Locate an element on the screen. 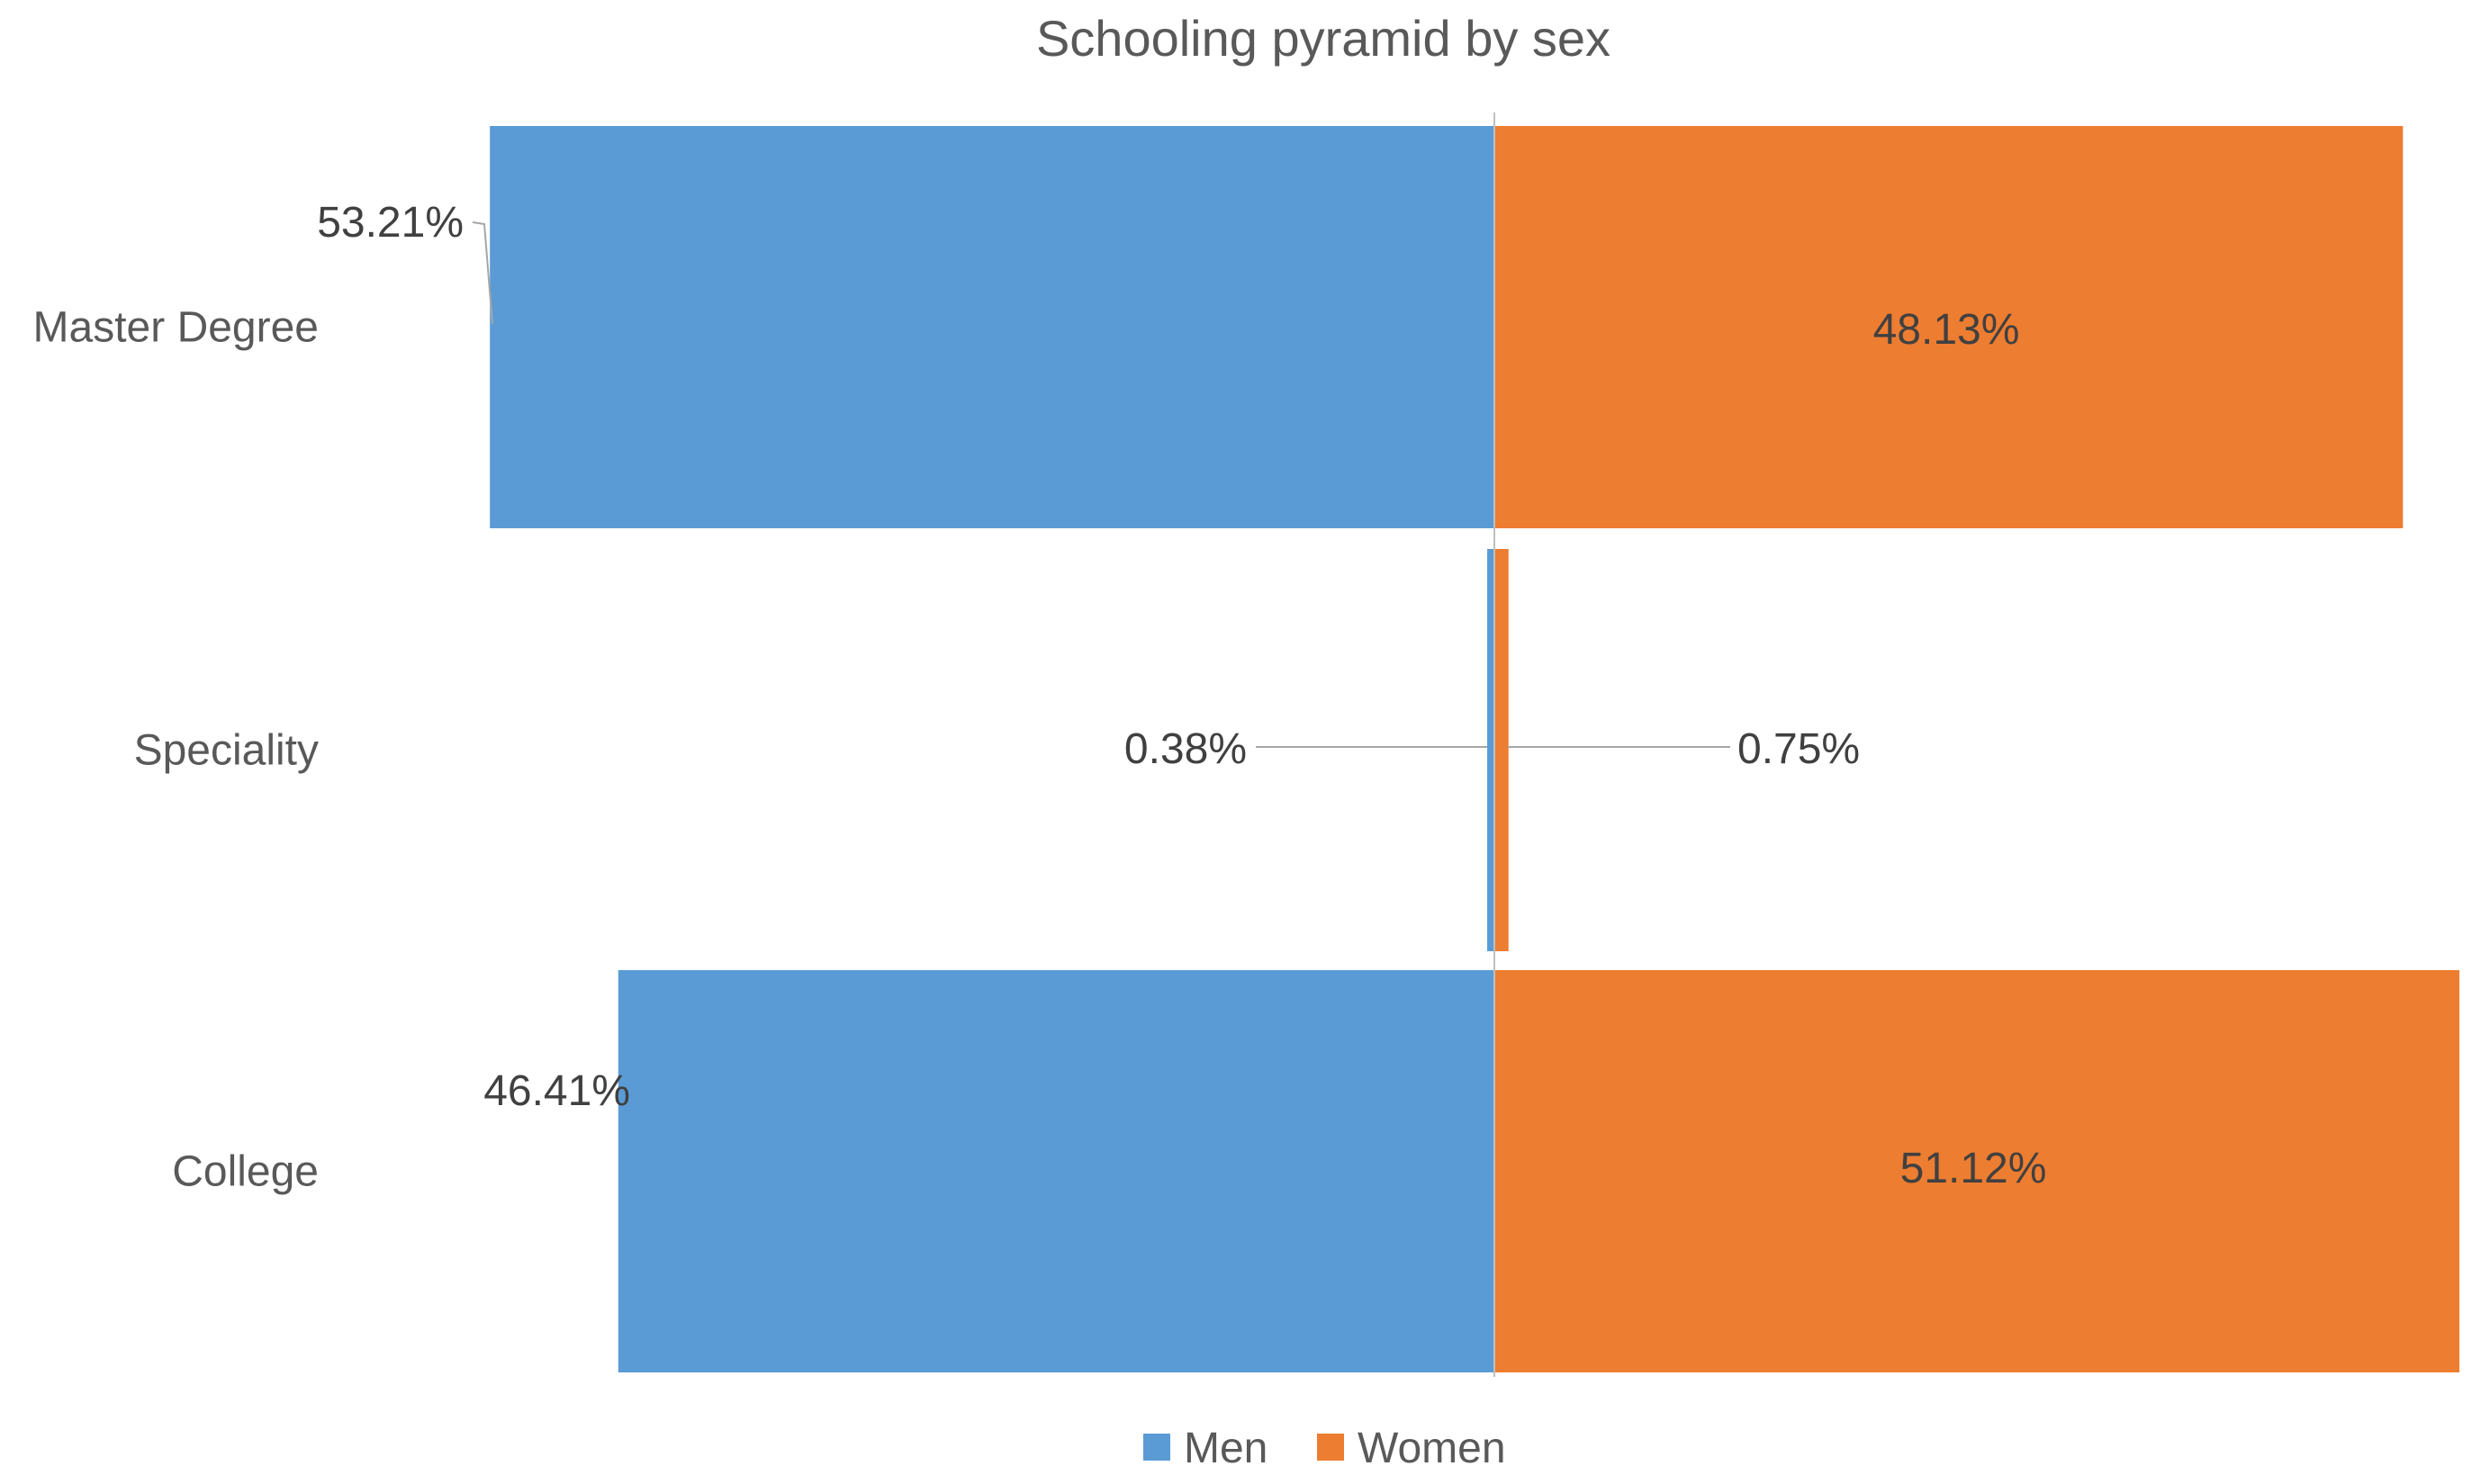 The width and height of the screenshot is (2481, 1484). legend-swatch-men is located at coordinates (1156, 1447).